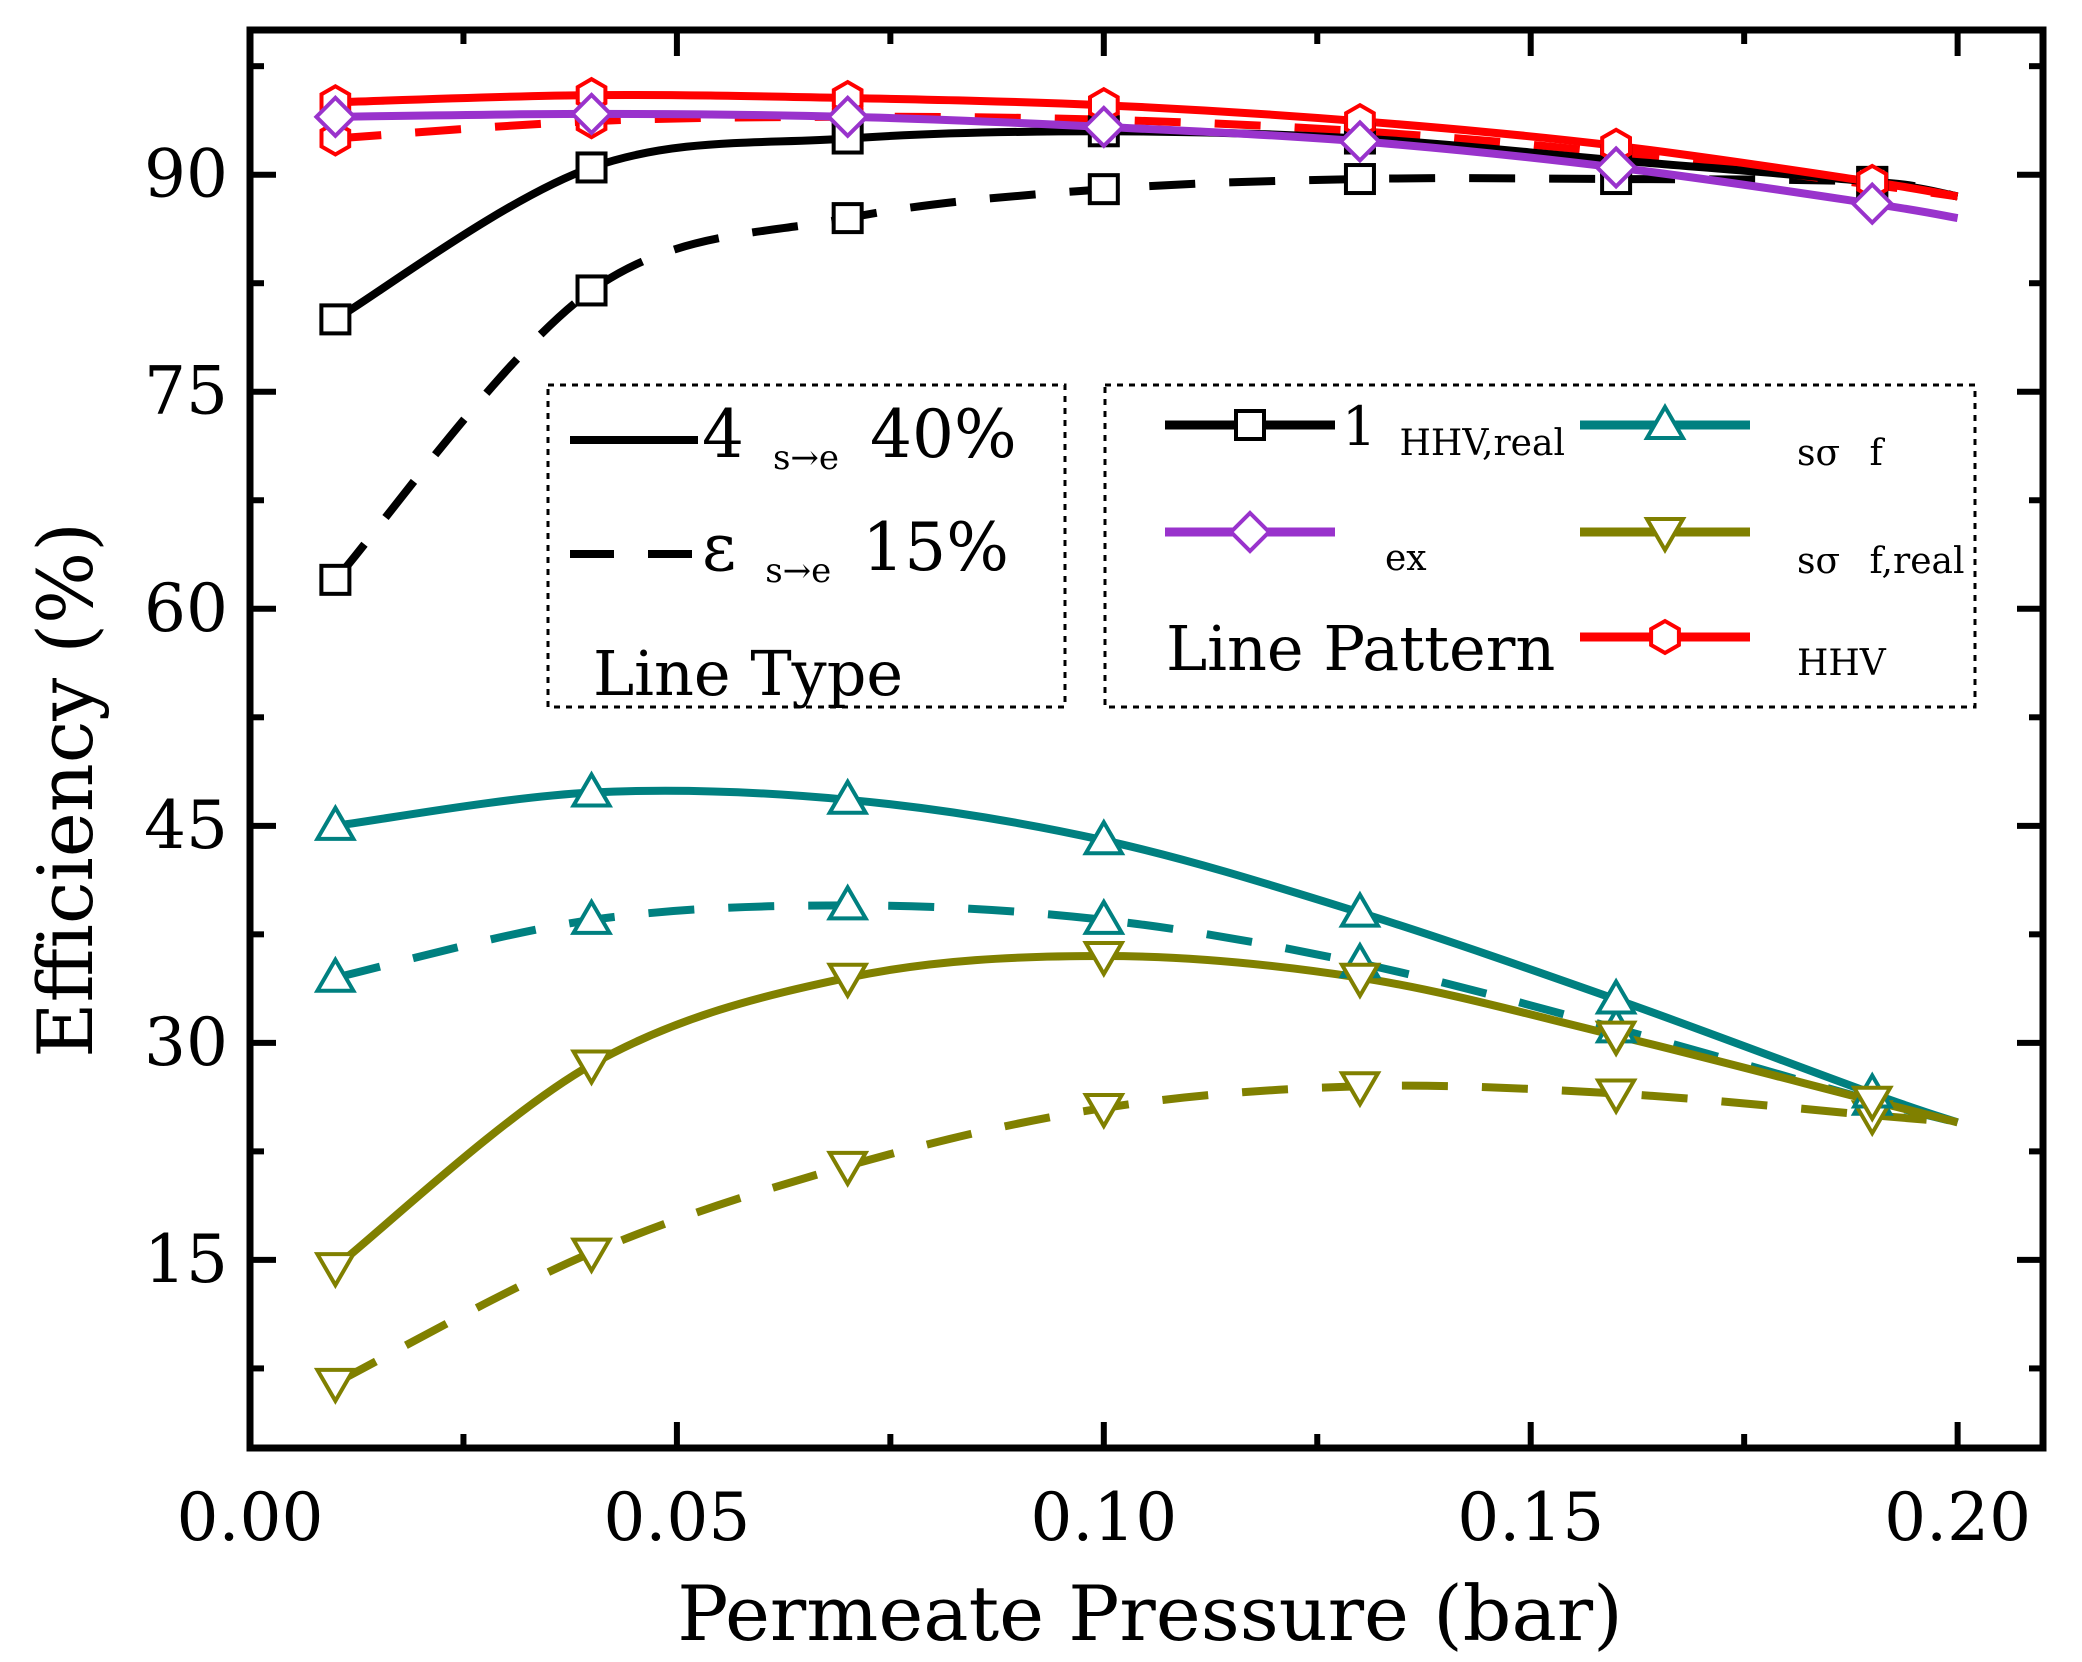 The width and height of the screenshot is (2082, 1662). What do you see at coordinates (186, 608) in the screenshot?
I see `y-tick-label-3: 60` at bounding box center [186, 608].